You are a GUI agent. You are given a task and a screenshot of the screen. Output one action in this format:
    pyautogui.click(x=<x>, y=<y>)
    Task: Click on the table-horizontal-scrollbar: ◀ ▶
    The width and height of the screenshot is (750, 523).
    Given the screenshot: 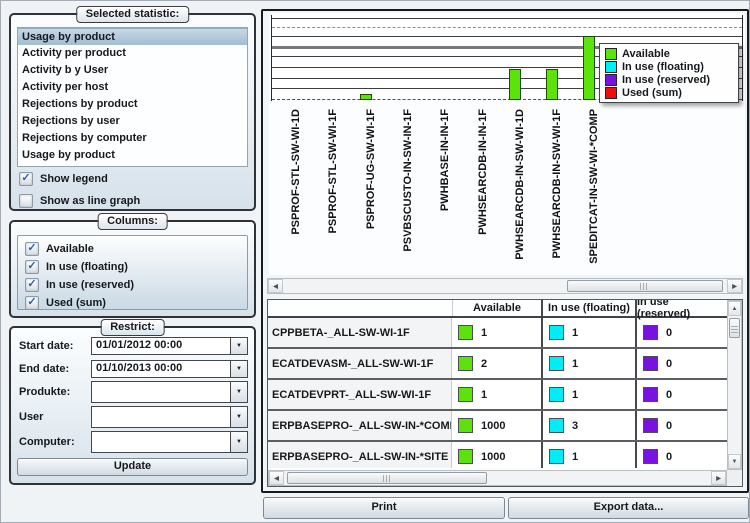 What is the action you would take?
    pyautogui.click(x=497, y=478)
    